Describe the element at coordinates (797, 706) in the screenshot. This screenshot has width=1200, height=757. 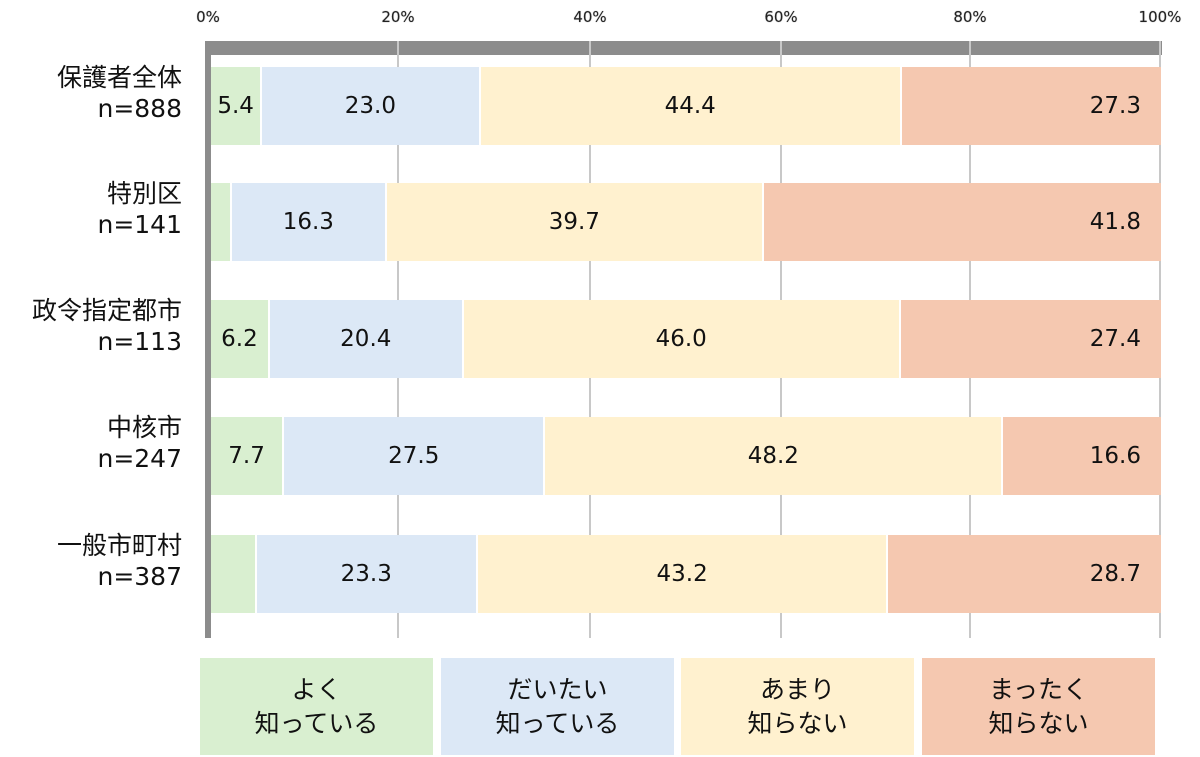
I see `legend-item: あまり 知らない` at that location.